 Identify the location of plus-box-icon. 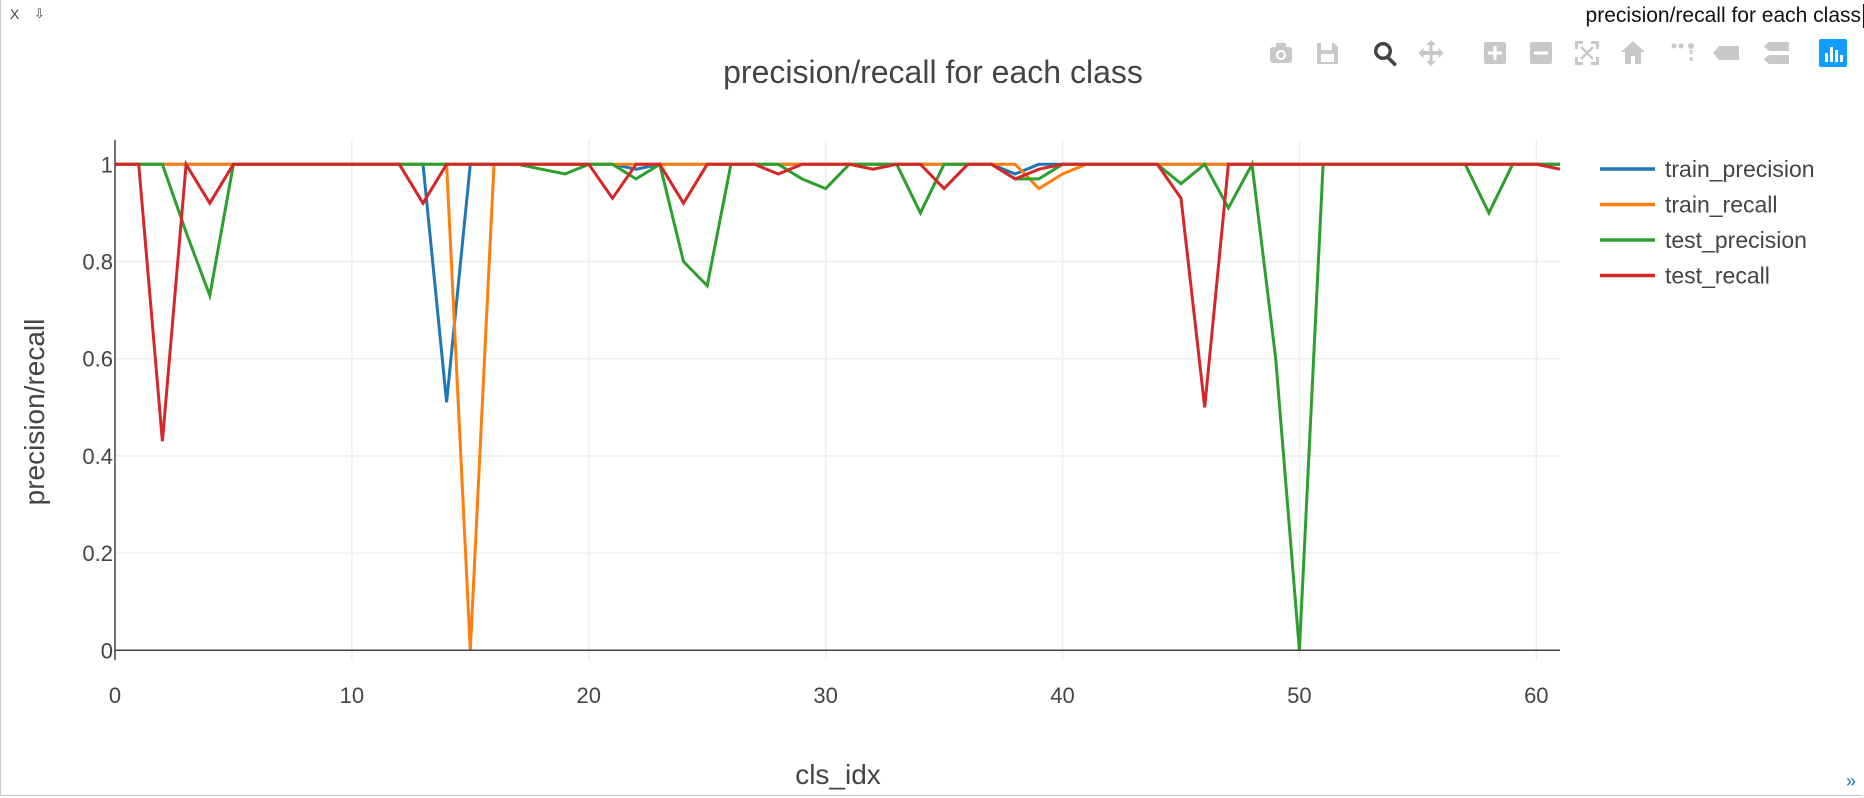
(1495, 53).